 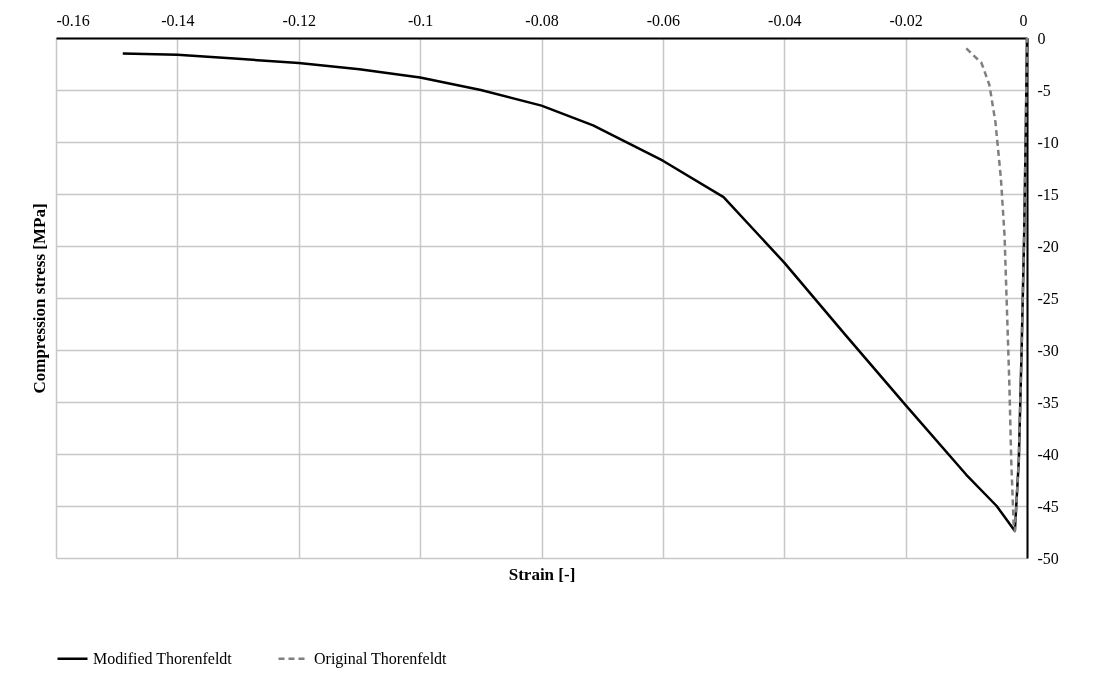 What do you see at coordinates (1048, 142) in the screenshot?
I see `y-tick-label: -10` at bounding box center [1048, 142].